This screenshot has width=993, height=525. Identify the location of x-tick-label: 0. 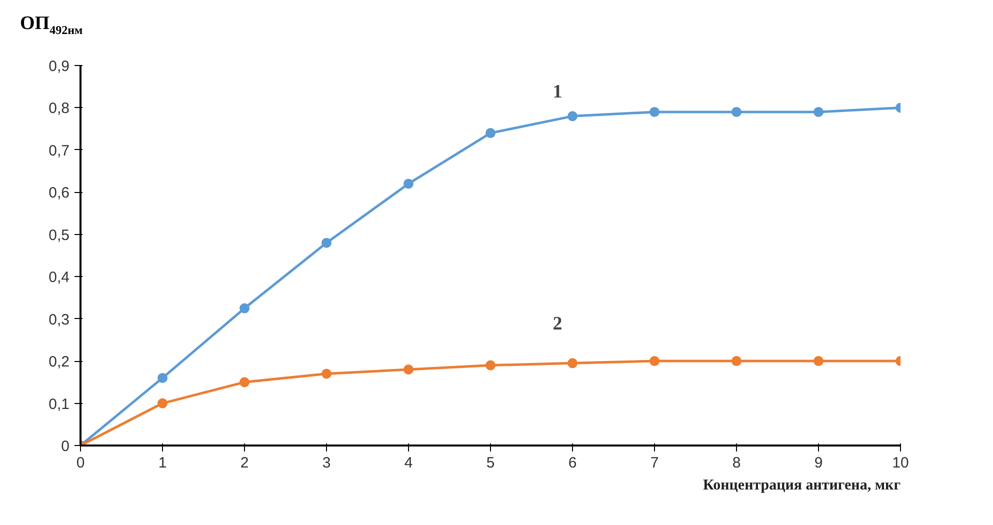
(80, 463).